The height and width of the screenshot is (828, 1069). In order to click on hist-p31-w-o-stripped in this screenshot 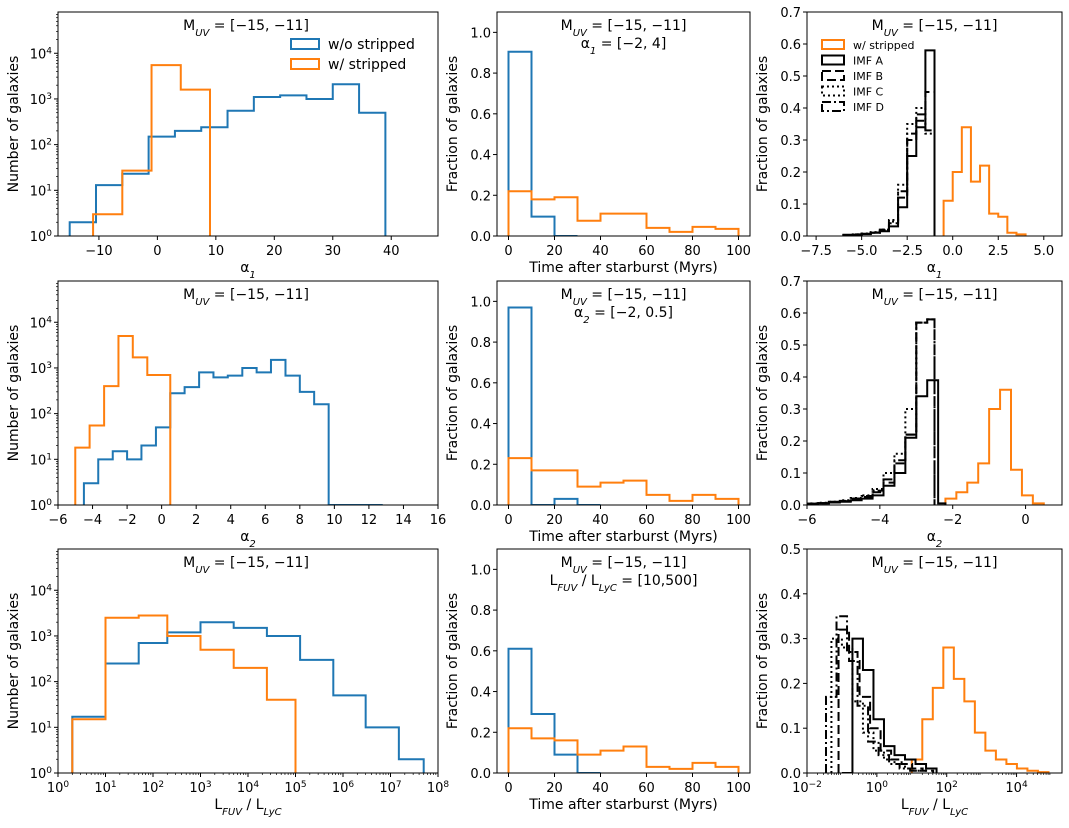, I will do `click(248, 697)`.